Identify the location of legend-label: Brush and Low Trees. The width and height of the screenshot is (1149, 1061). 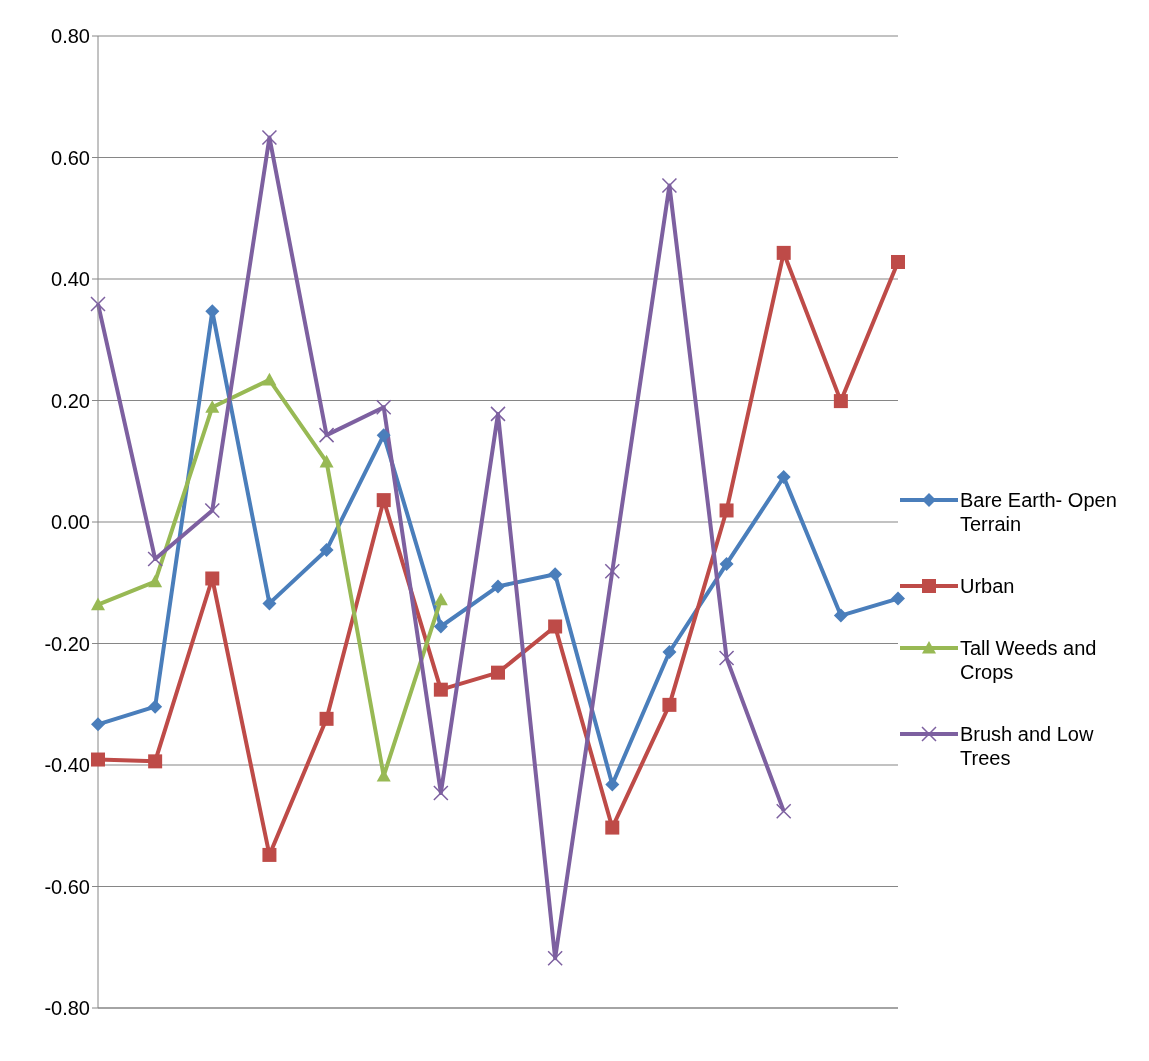
(1027, 746).